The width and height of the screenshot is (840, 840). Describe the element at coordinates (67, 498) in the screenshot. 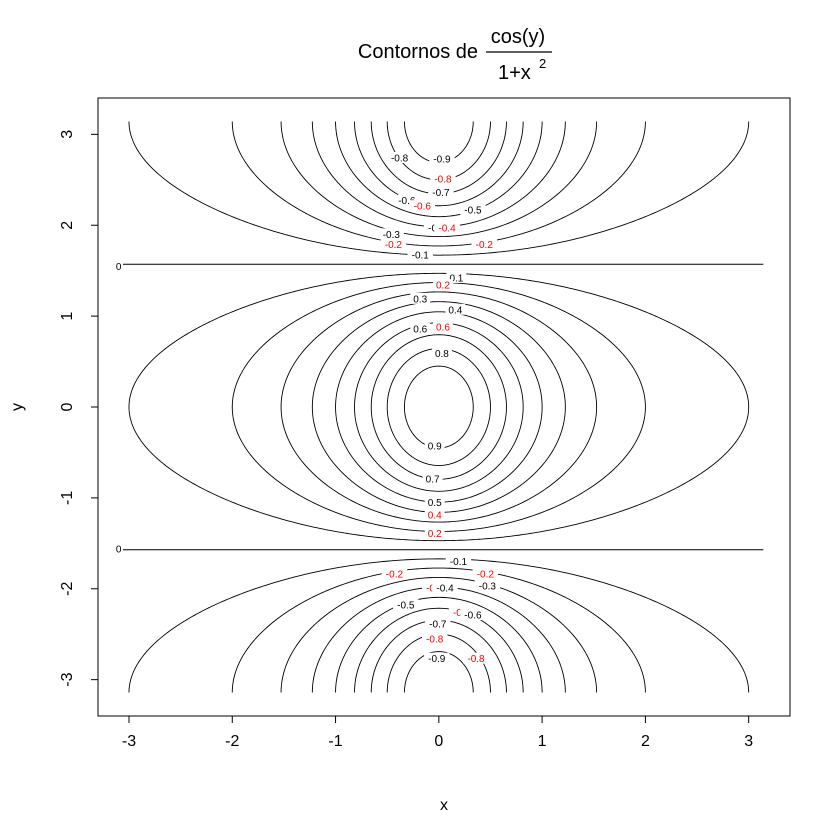

I see `y-tick-label: -1` at that location.